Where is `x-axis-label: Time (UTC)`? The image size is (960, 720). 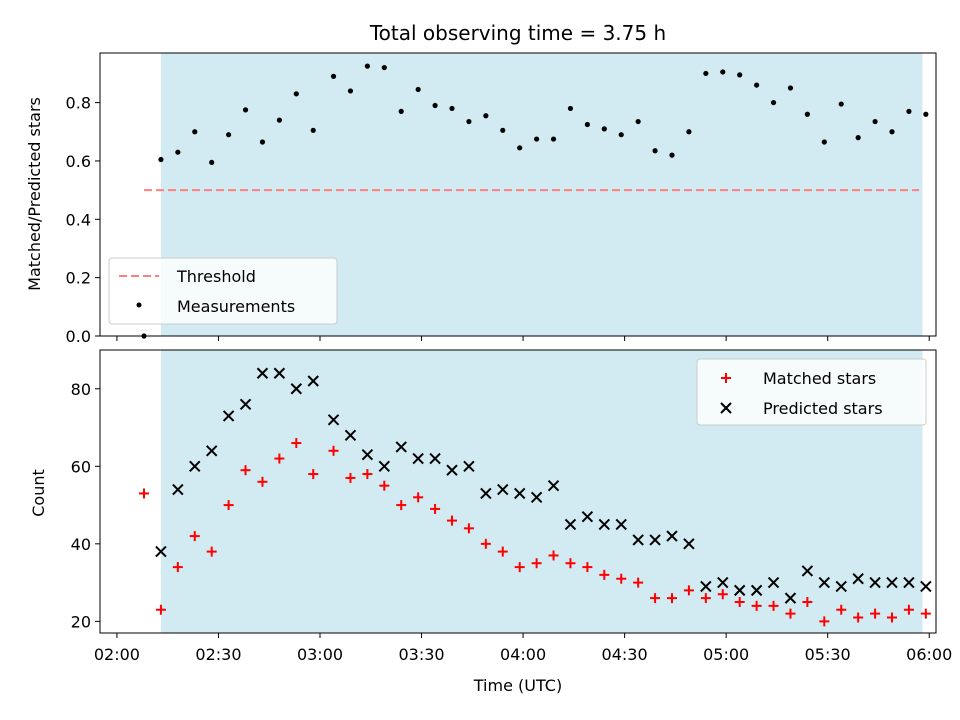
x-axis-label: Time (UTC) is located at coordinates (517, 685).